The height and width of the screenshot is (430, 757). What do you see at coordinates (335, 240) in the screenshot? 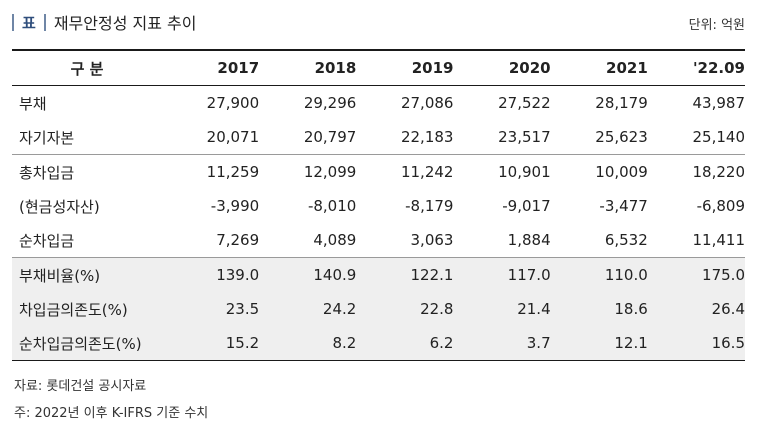
I see `cell-value: 4,089` at bounding box center [335, 240].